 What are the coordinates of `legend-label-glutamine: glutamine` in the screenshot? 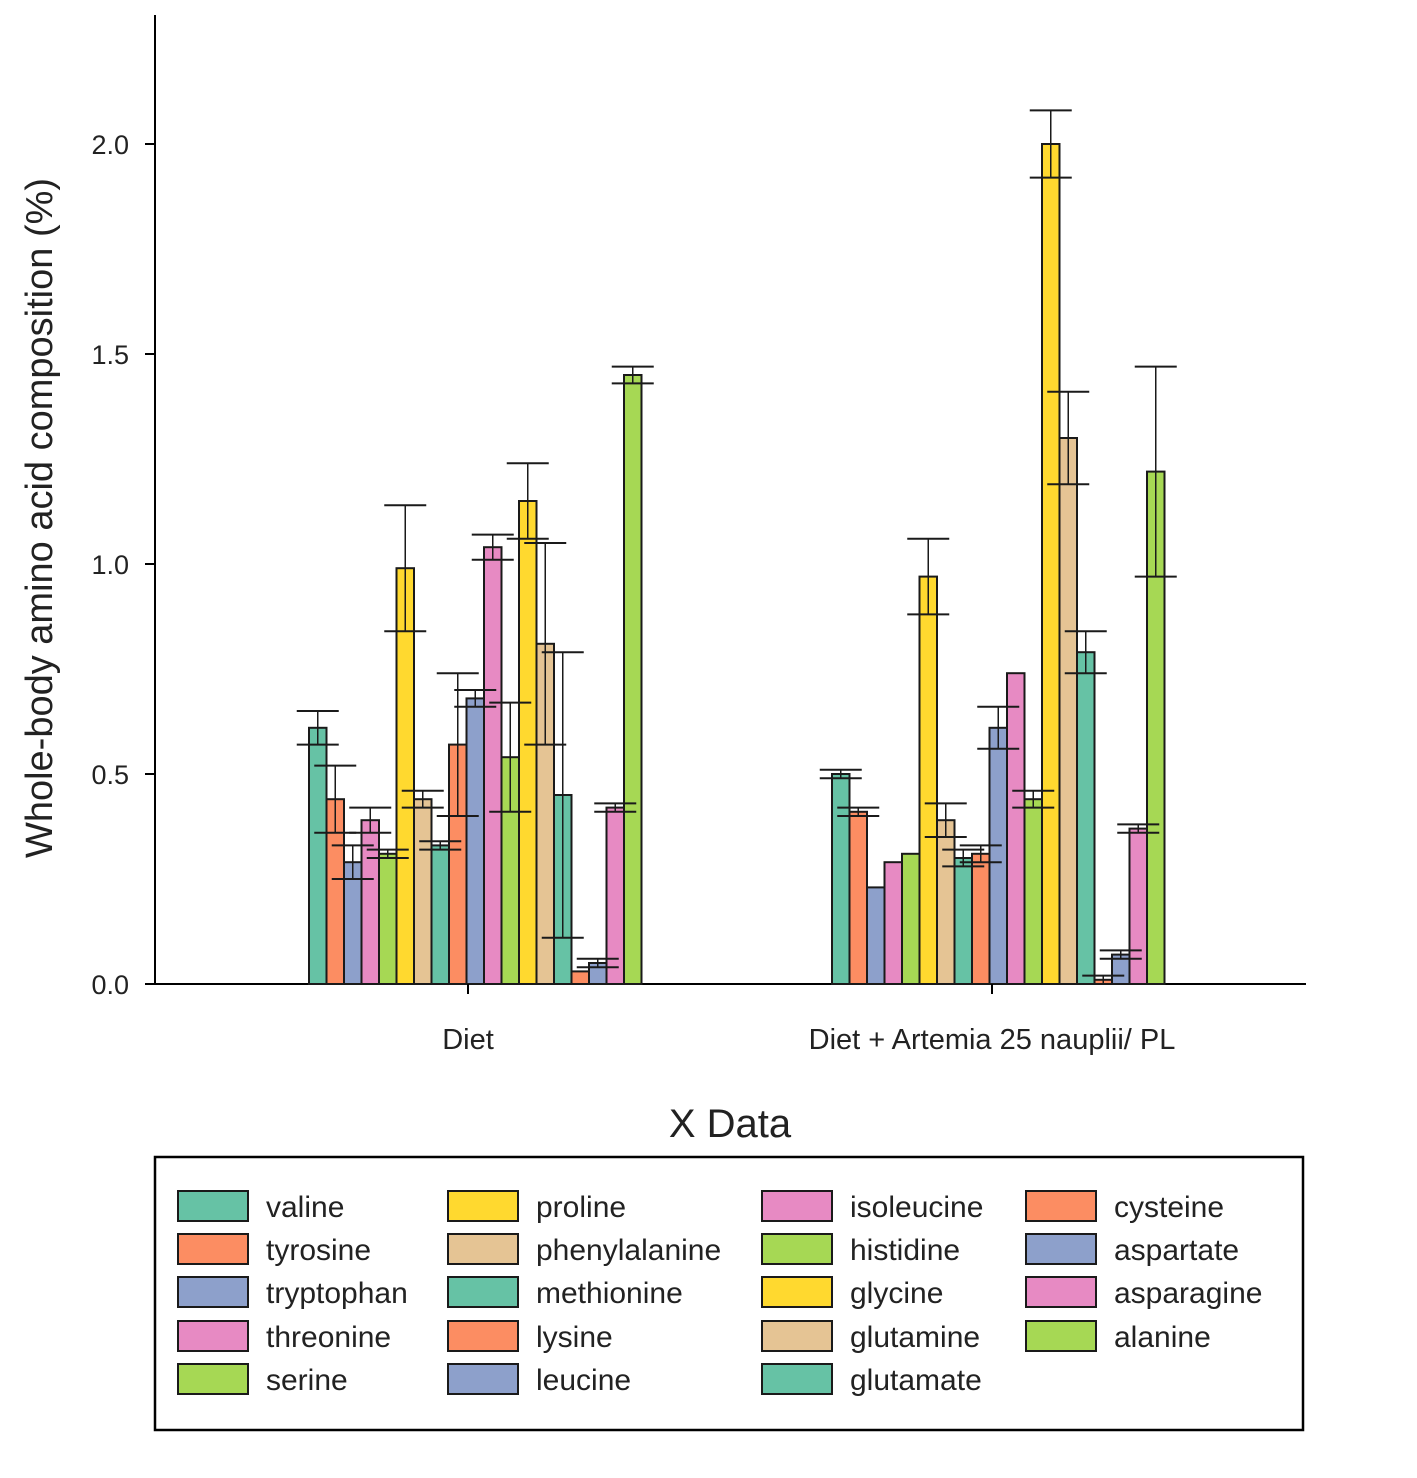 It's located at (915, 1337).